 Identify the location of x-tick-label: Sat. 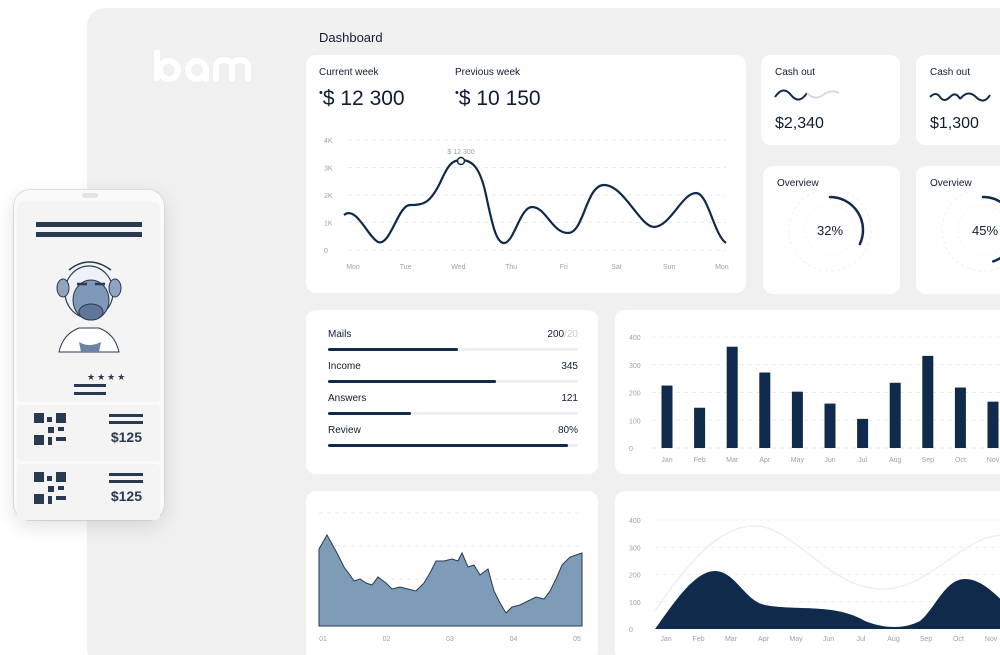
(616, 267).